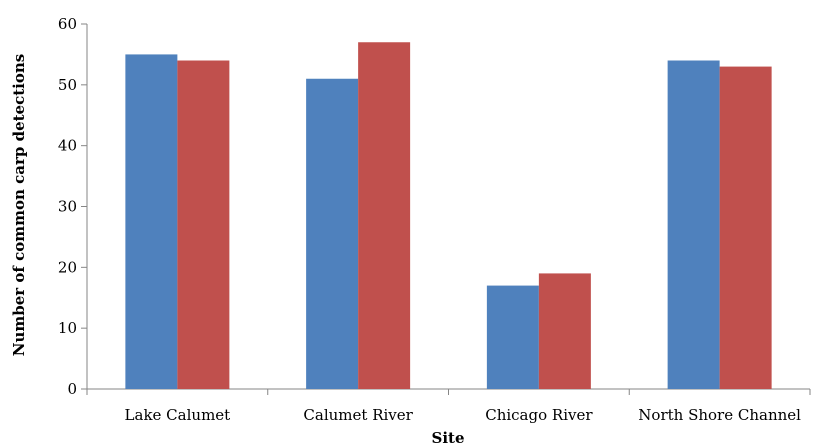  I want to click on y-tick-label: 20, so click(67, 267).